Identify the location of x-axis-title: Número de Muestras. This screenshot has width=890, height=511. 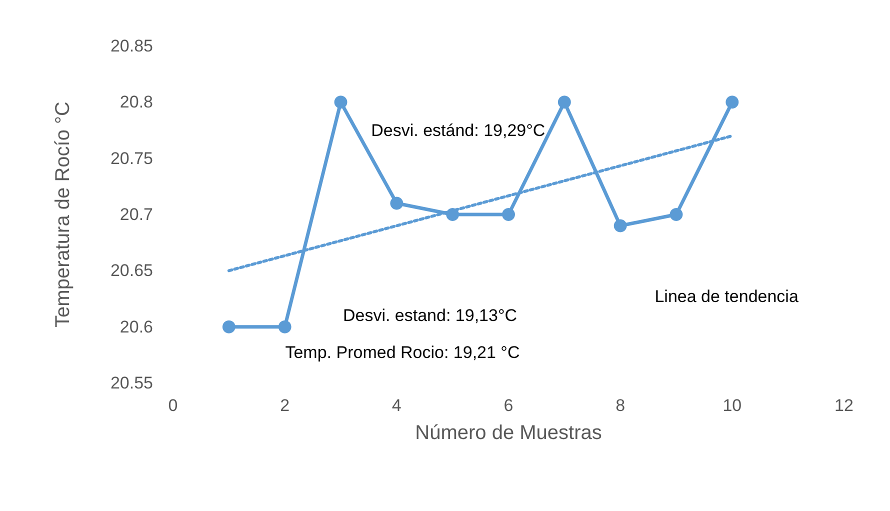
(508, 433).